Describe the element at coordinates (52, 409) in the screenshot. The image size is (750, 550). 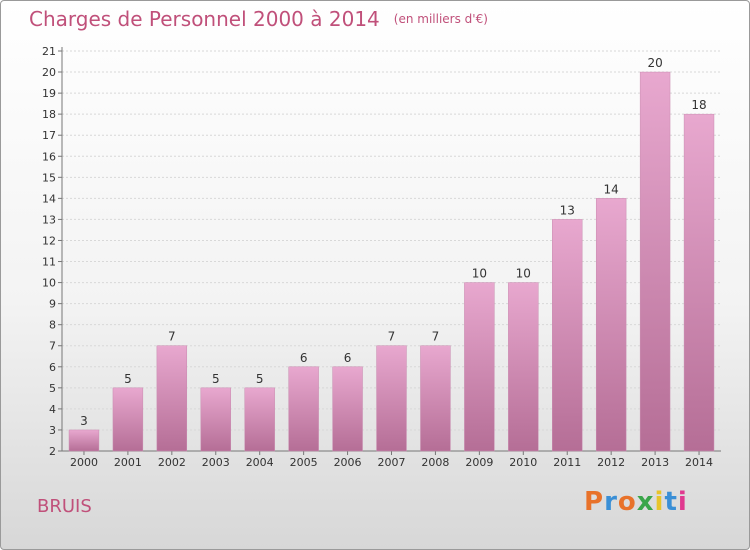
I see `y-tick-label: 4` at that location.